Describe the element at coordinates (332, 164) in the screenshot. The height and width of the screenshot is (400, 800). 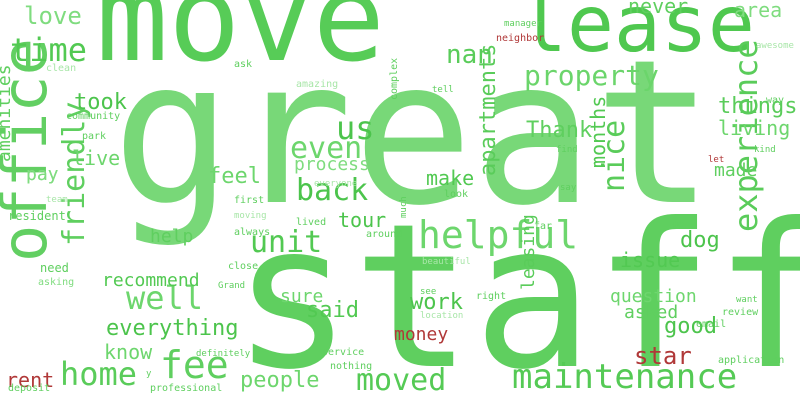
I see `word-process: process` at that location.